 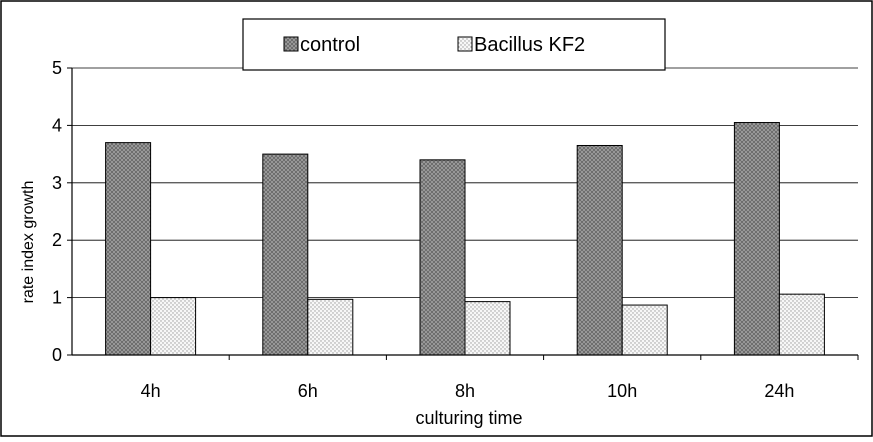 What do you see at coordinates (468, 418) in the screenshot?
I see `x-axis-label: culturing time` at bounding box center [468, 418].